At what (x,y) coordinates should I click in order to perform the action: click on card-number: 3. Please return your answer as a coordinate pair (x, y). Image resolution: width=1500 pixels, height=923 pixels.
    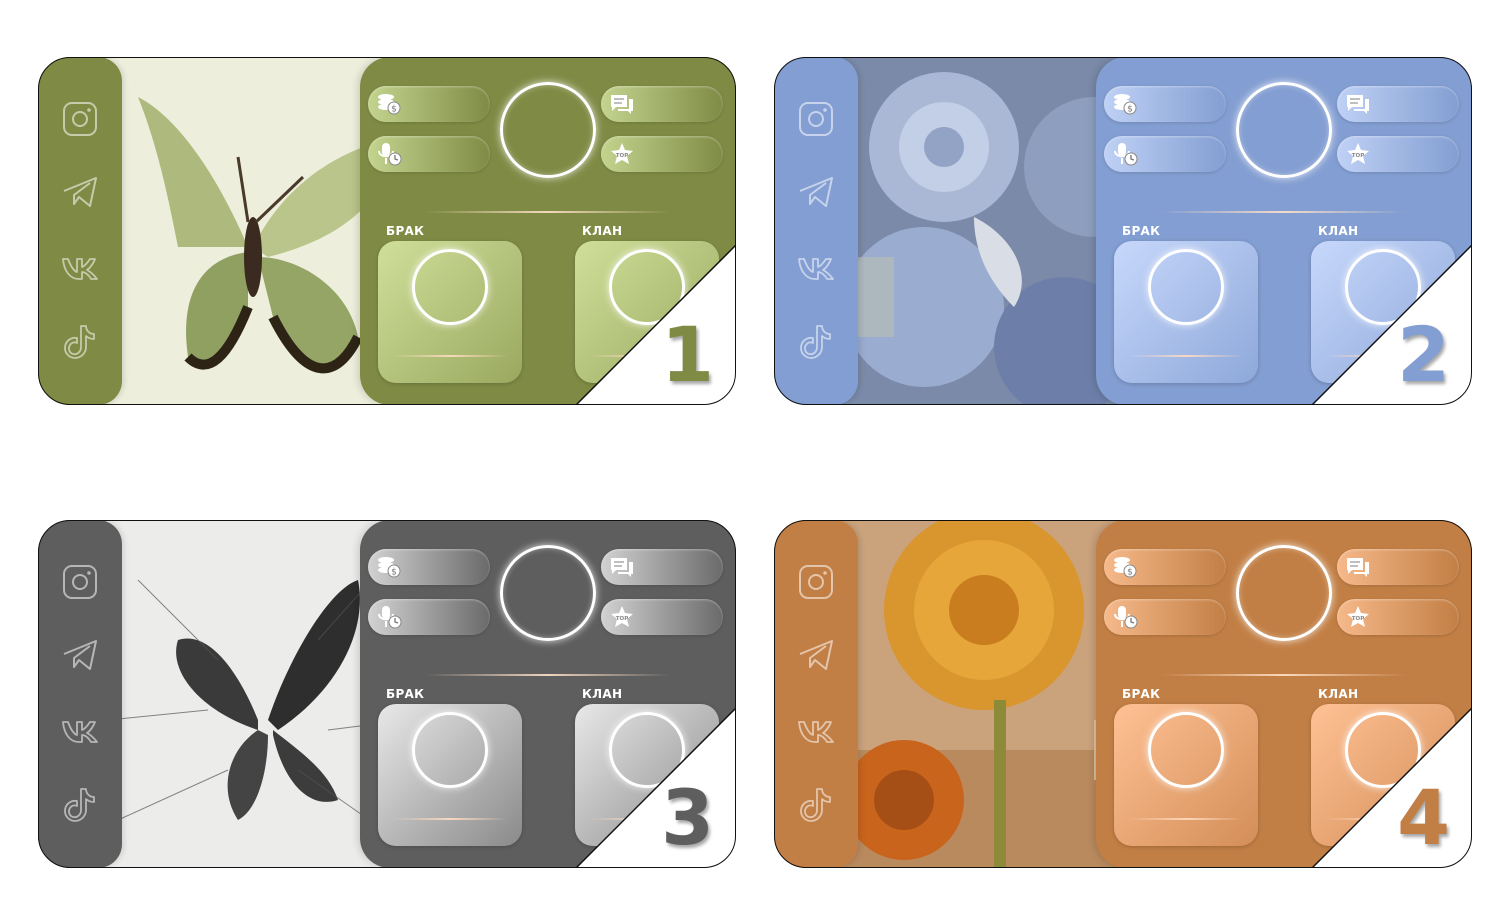
    Looking at the image, I should click on (687, 817).